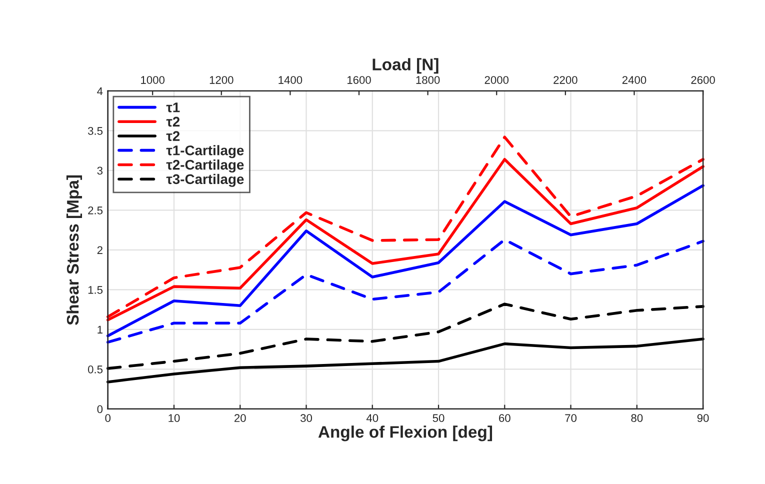 The width and height of the screenshot is (765, 484). I want to click on legend-label: τ1-Cartilage, so click(205, 151).